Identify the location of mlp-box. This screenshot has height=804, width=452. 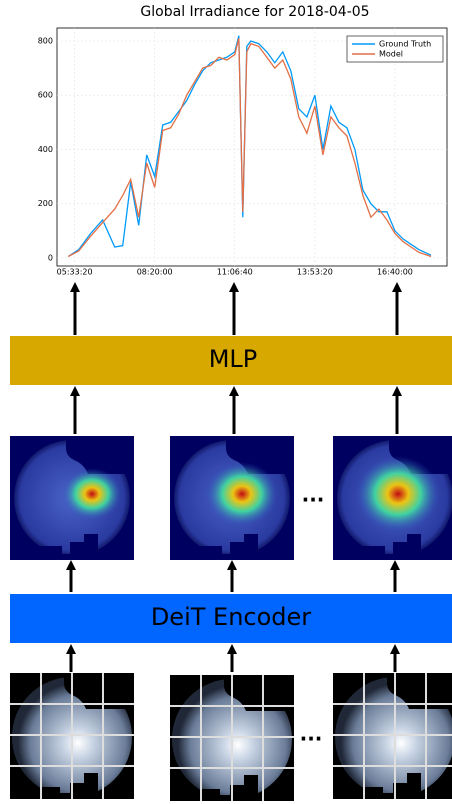
(231, 360).